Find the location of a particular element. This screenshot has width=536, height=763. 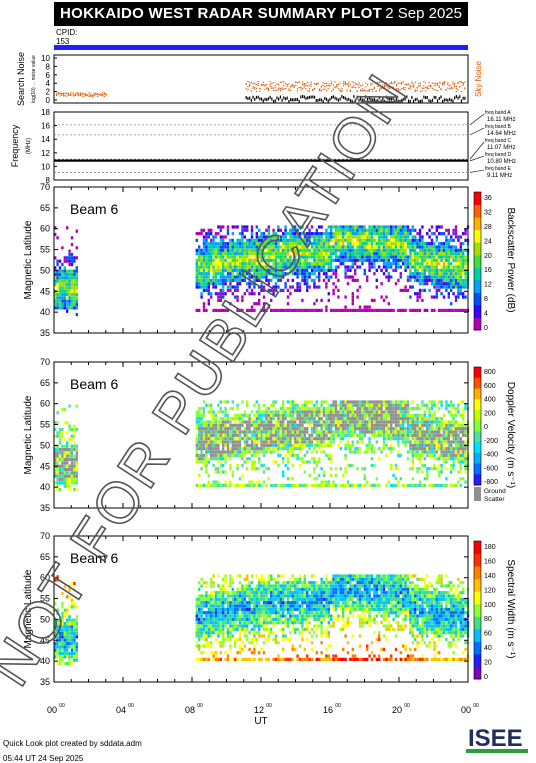

cpid-value: 153 is located at coordinates (63, 41).